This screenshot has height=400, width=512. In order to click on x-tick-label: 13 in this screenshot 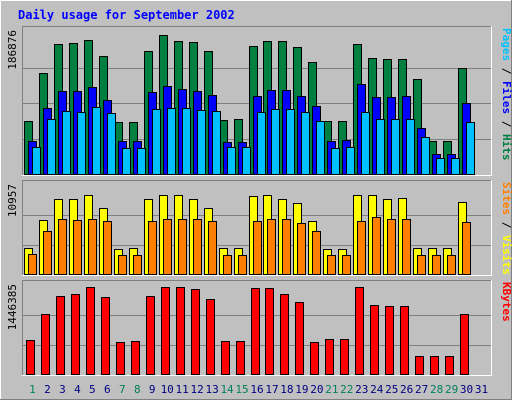, I will do `click(211, 389)`.